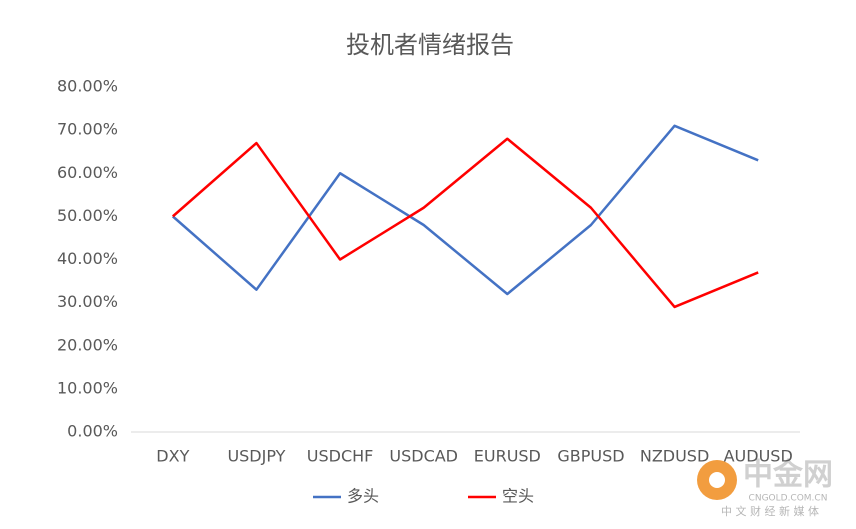 Image resolution: width=856 pixels, height=529 pixels. Describe the element at coordinates (87, 215) in the screenshot. I see `y-tick-label: 50.00%` at that location.